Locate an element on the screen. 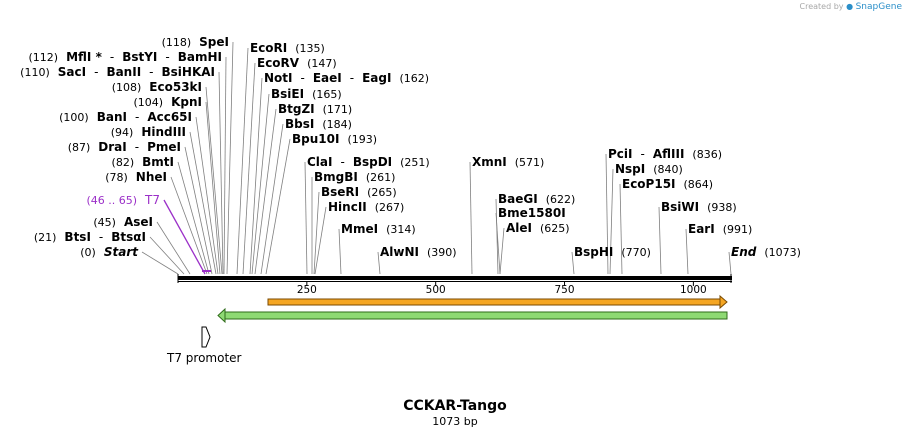 Image resolution: width=910 pixels, height=439 pixels. site-position: (836) is located at coordinates (707, 154).